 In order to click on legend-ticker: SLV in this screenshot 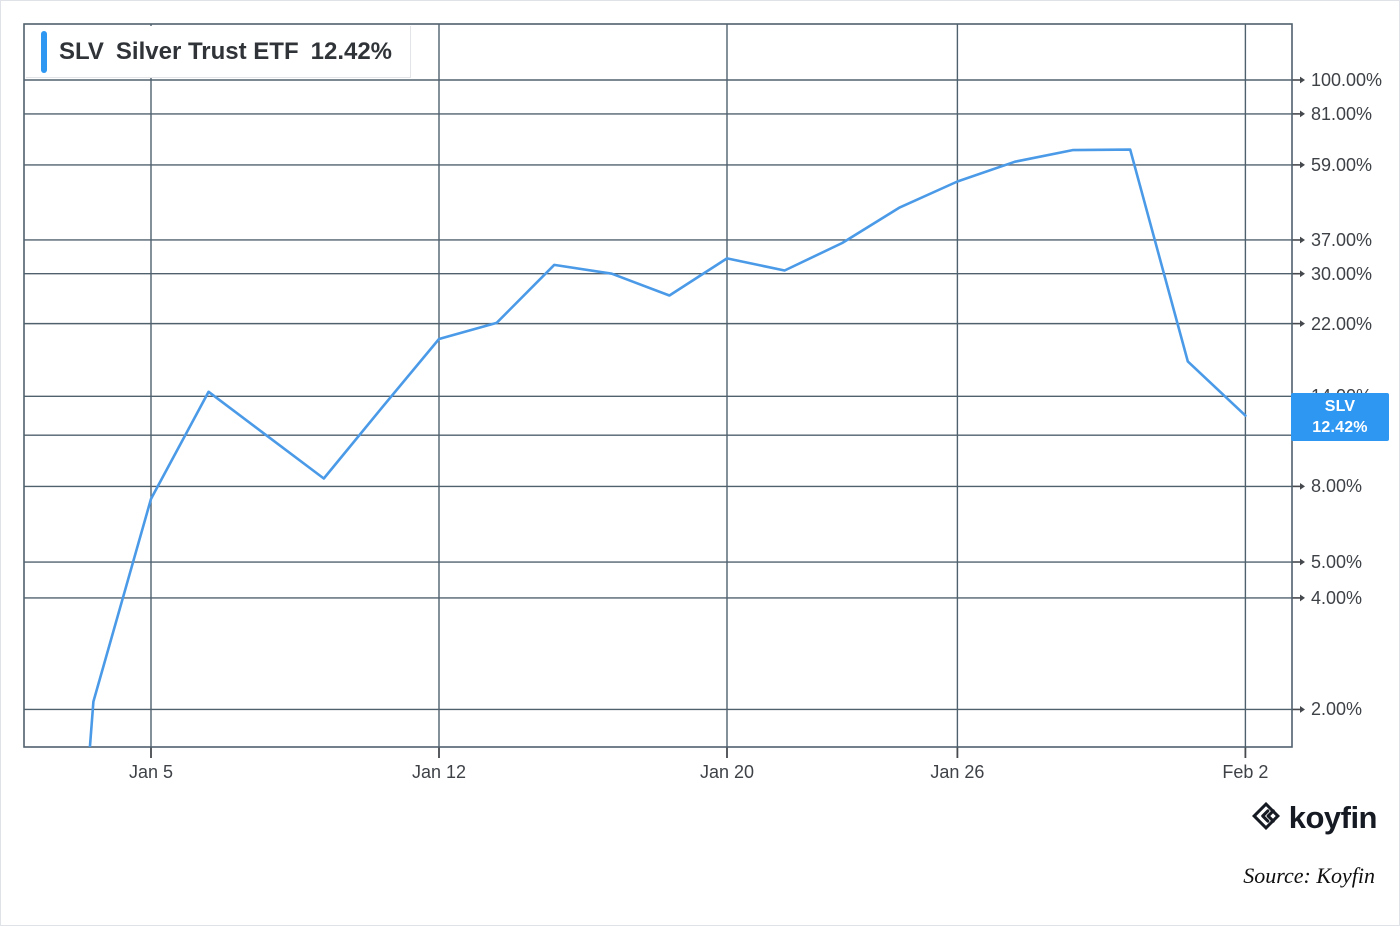, I will do `click(81, 51)`.